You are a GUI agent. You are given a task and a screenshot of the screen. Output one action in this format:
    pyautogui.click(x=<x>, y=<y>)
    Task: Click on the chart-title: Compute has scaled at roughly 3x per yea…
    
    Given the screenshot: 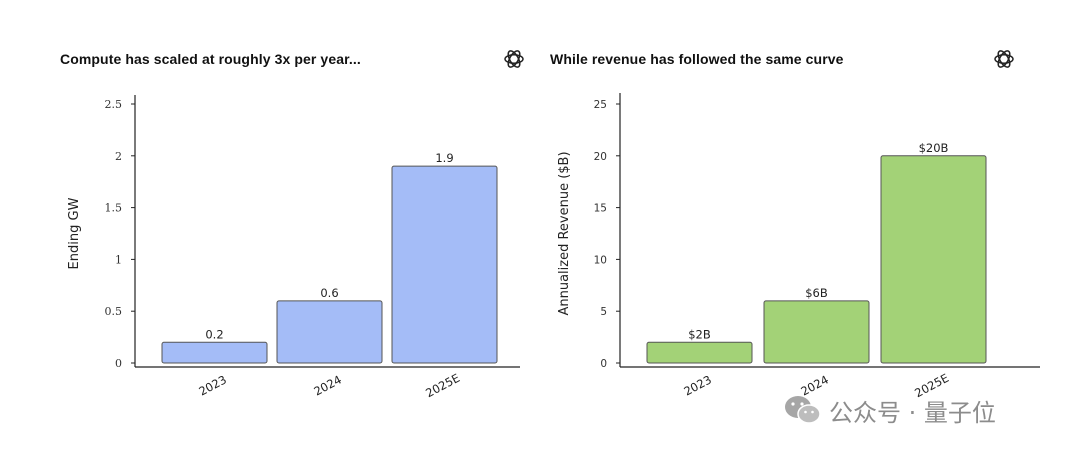 What is the action you would take?
    pyautogui.click(x=210, y=59)
    